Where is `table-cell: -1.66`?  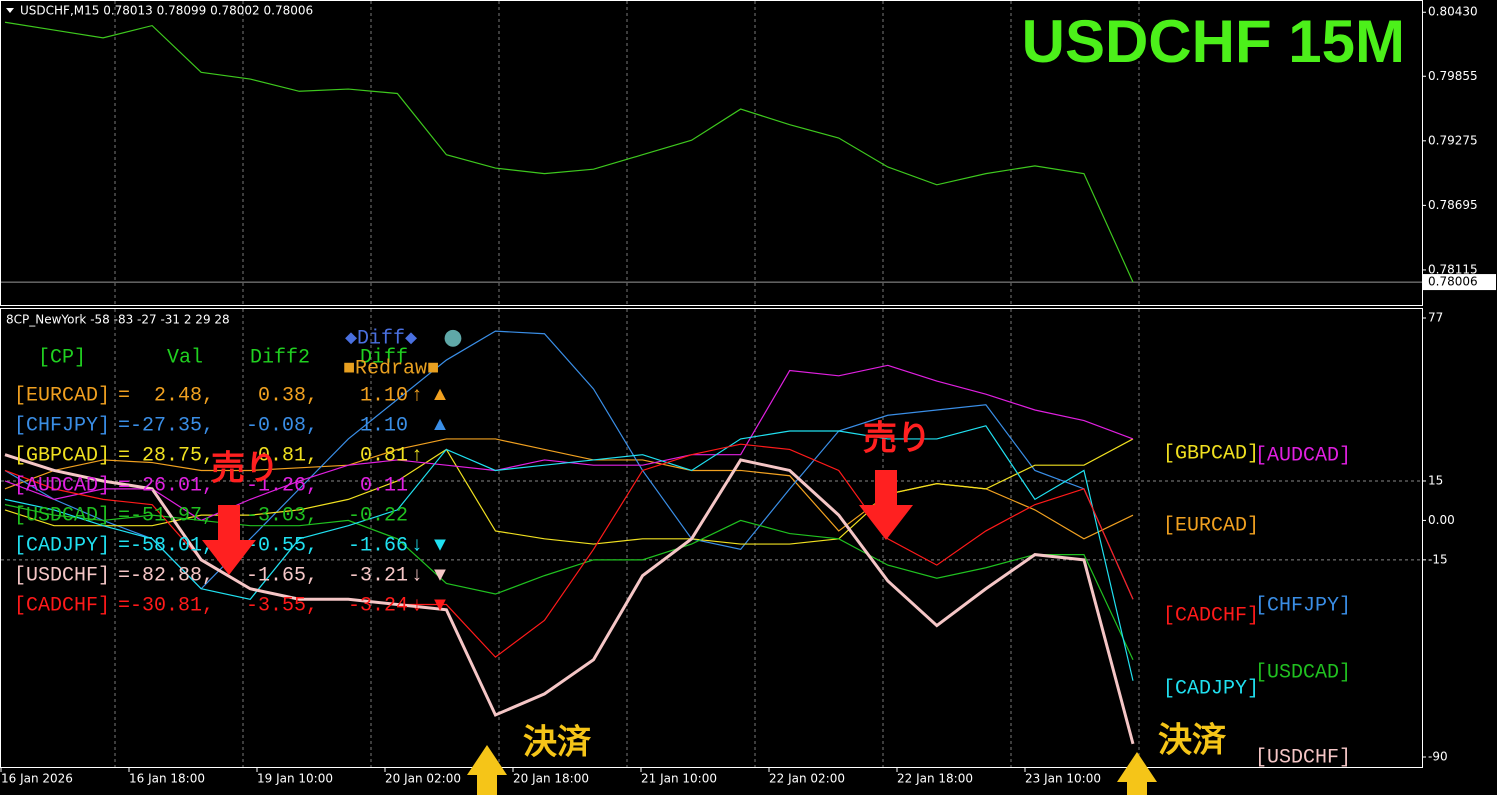
table-cell: -1.66 is located at coordinates (378, 545).